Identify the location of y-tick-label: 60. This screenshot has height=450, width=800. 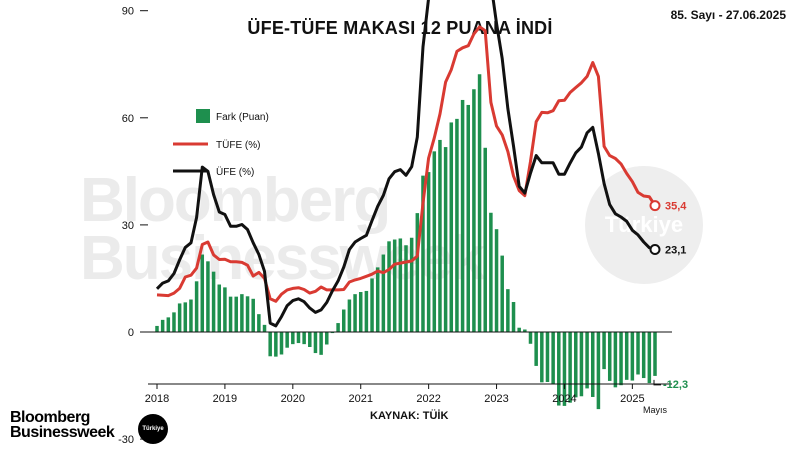
(128, 119).